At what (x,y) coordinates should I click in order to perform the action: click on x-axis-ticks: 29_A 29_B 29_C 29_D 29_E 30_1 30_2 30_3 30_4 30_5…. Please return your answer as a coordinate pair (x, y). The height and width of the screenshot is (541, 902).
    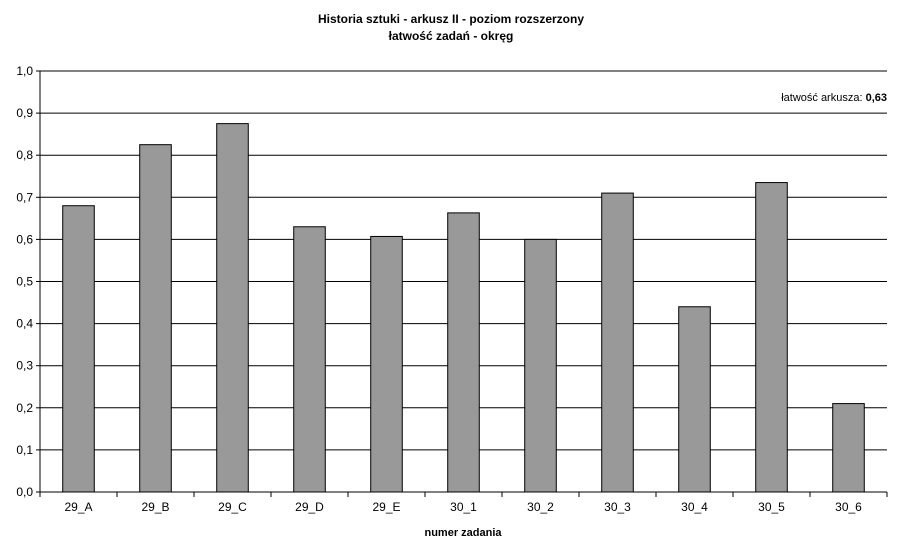
    Looking at the image, I should click on (463, 503).